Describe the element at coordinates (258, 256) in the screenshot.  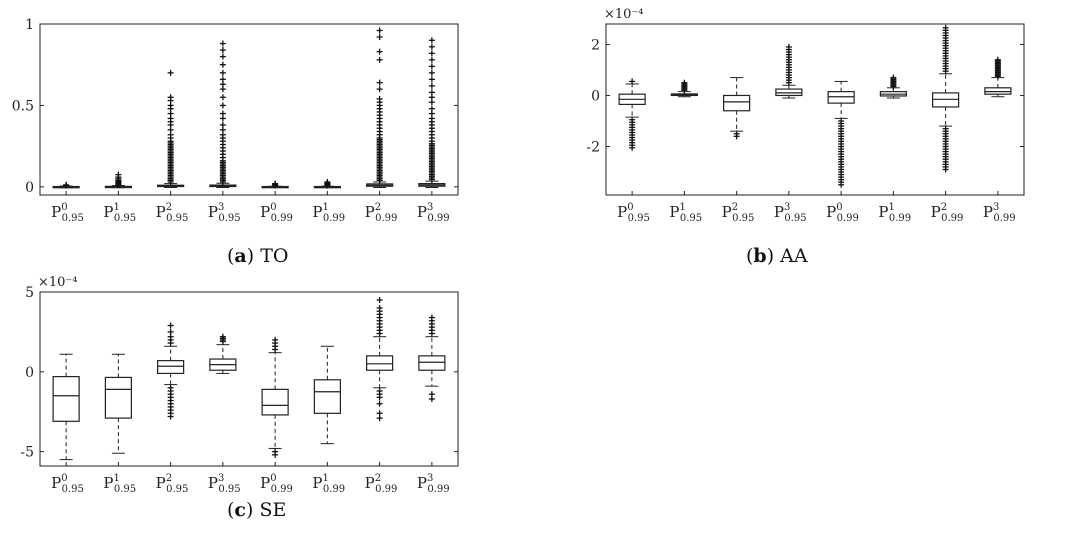
I see `caption-to: (a) TO` at that location.